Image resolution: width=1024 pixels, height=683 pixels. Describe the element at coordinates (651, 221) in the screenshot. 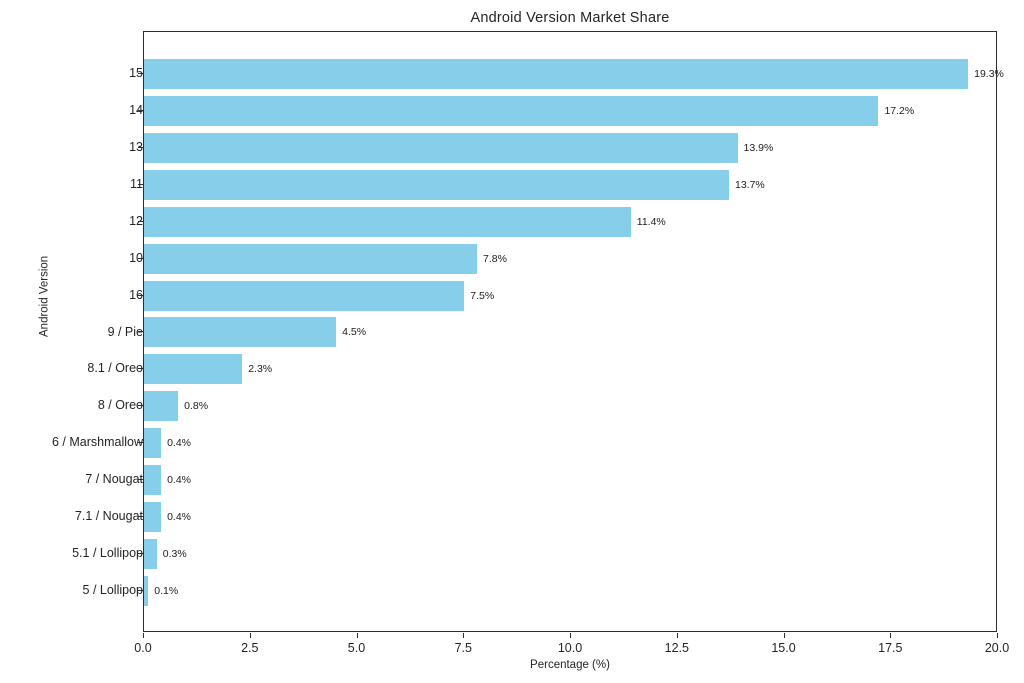

I see `bar-value-label: 11.4%` at that location.